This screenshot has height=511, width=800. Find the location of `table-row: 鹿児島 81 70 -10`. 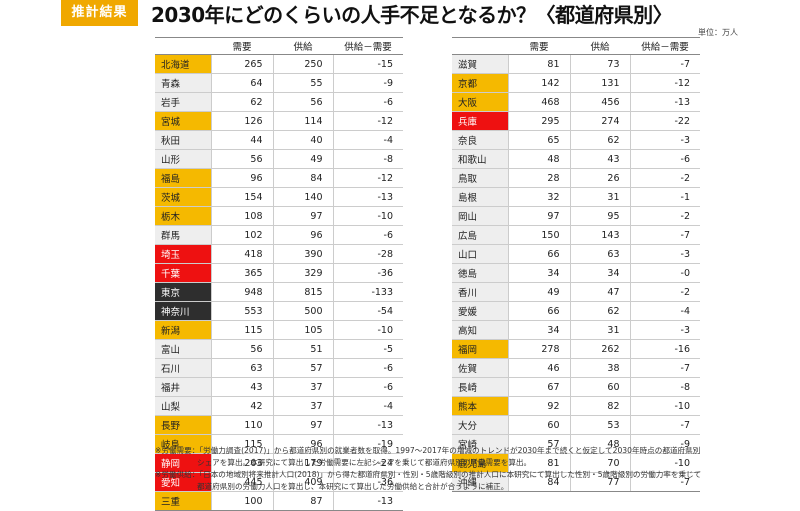

table-row: 鹿児島 81 70 -10 is located at coordinates (576, 463).